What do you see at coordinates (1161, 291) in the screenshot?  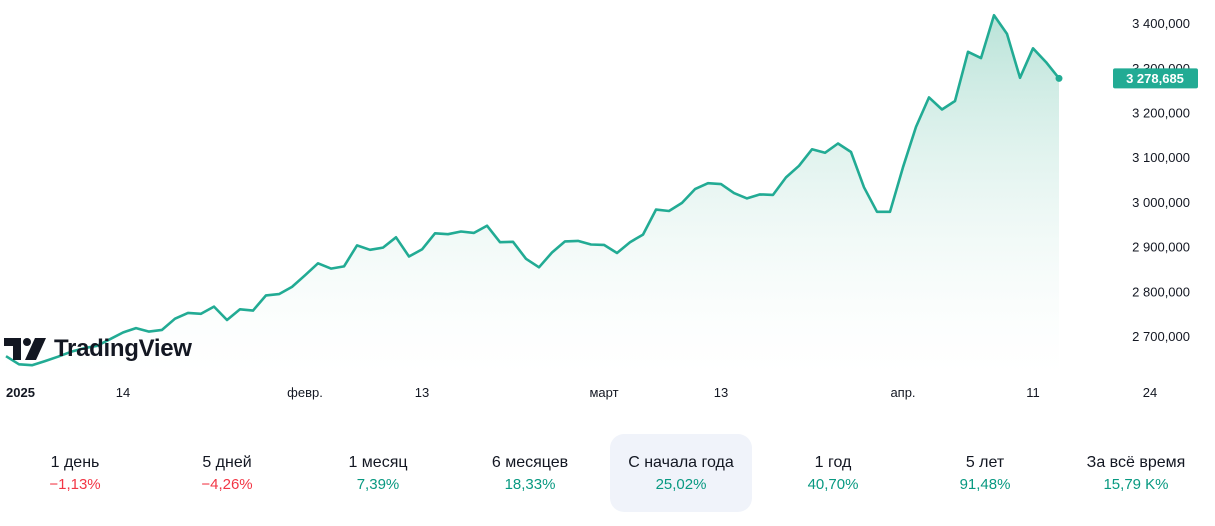 I see `y-tick-label: 2 800,000` at bounding box center [1161, 291].